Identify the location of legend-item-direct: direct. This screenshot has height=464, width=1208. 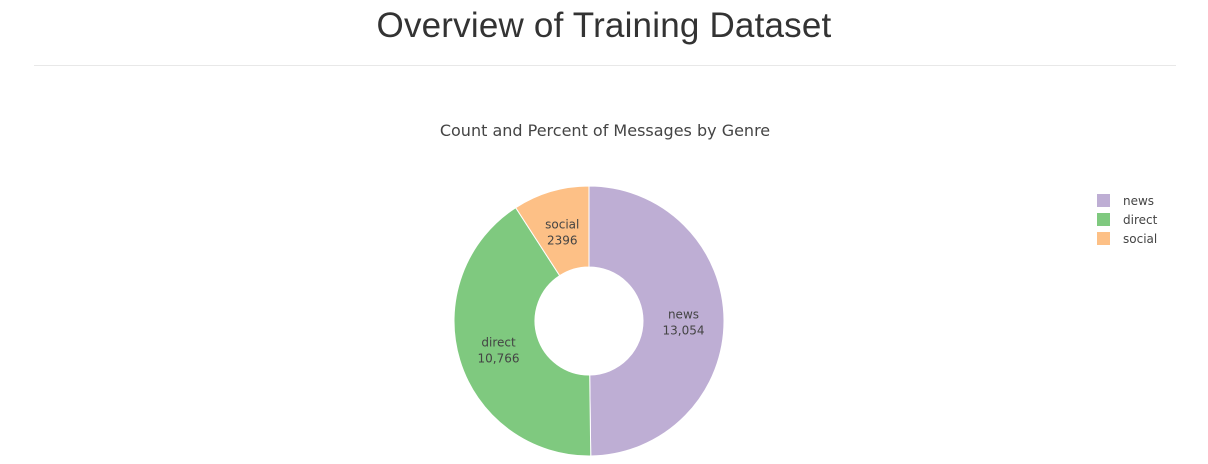
(1127, 220).